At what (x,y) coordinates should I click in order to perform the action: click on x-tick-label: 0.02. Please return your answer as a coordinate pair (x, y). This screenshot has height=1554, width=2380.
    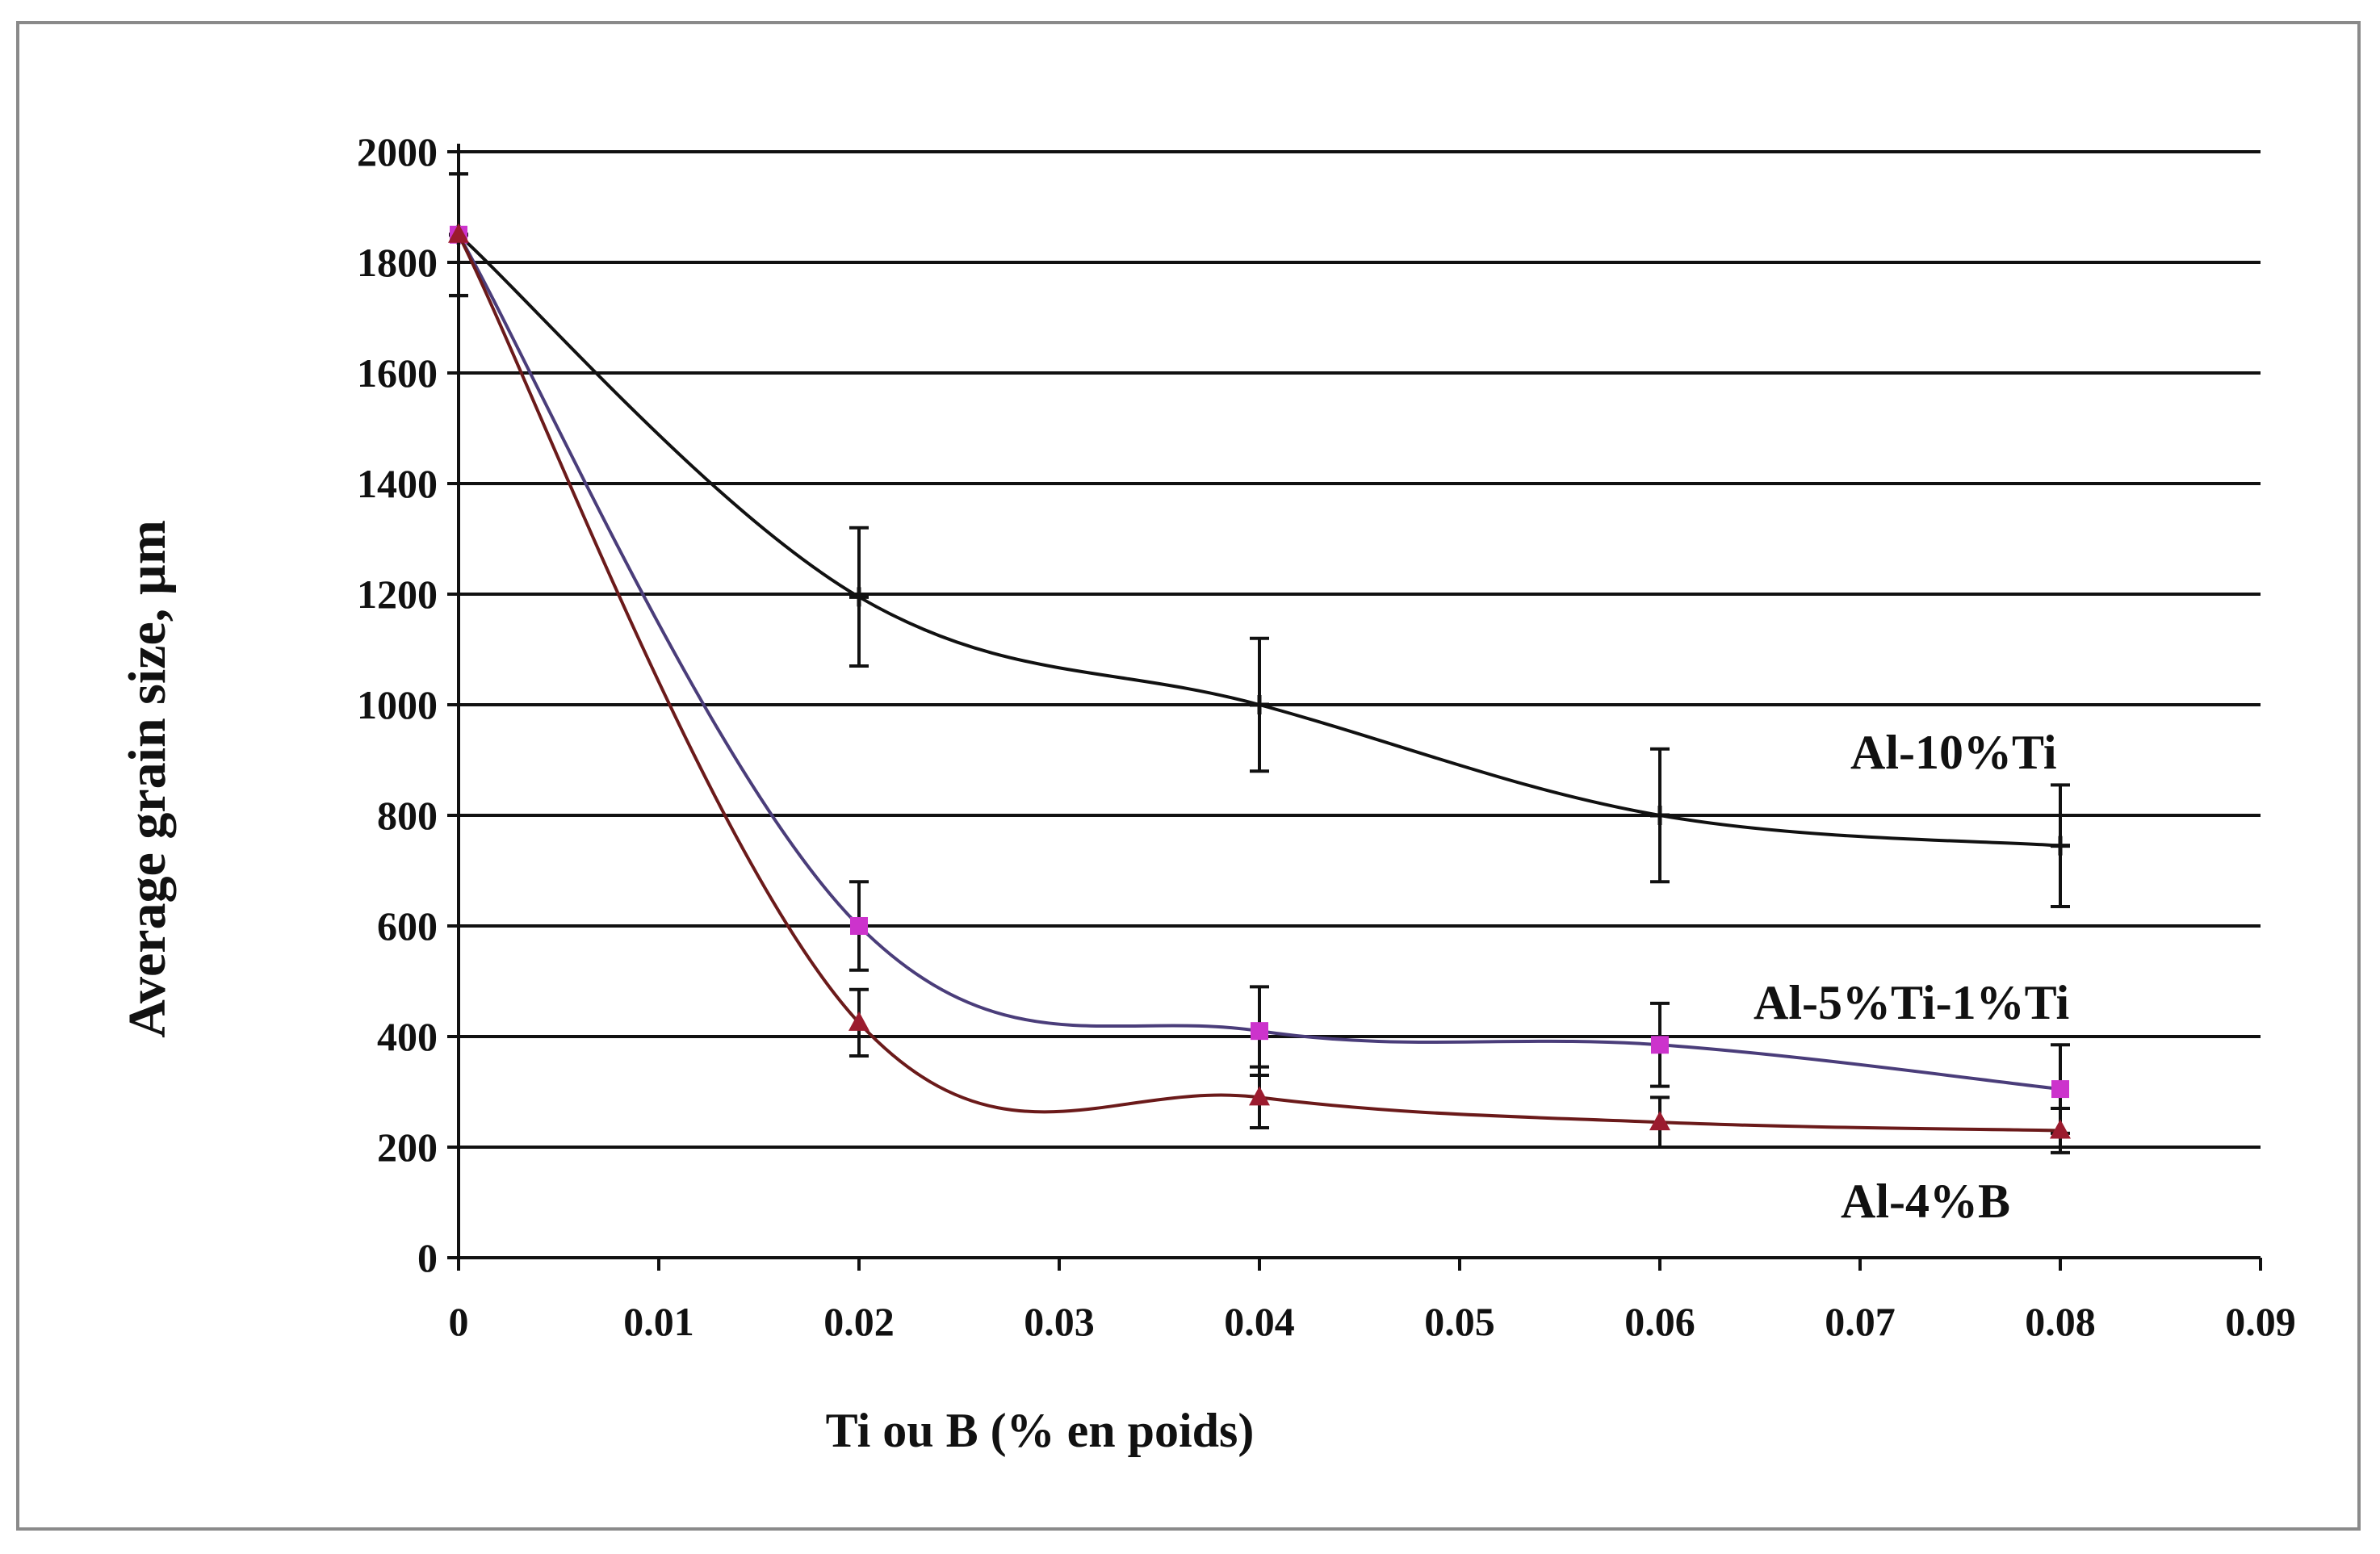
    Looking at the image, I should click on (859, 1321).